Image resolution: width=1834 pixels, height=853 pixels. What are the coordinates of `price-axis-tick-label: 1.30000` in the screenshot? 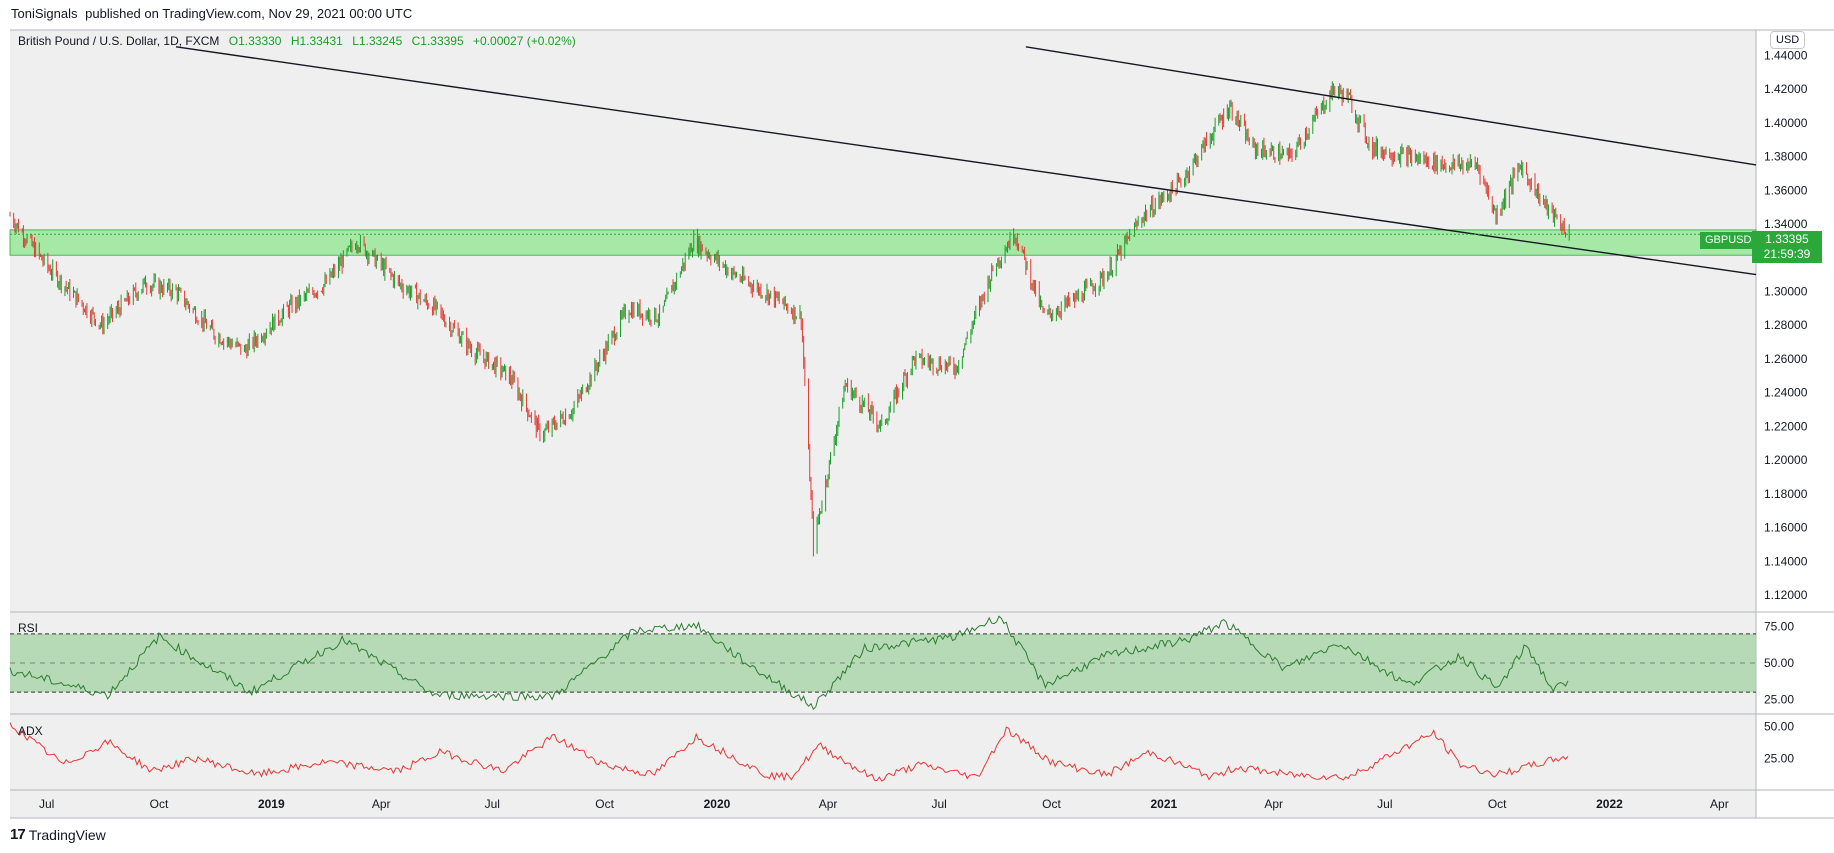 It's located at (1786, 291).